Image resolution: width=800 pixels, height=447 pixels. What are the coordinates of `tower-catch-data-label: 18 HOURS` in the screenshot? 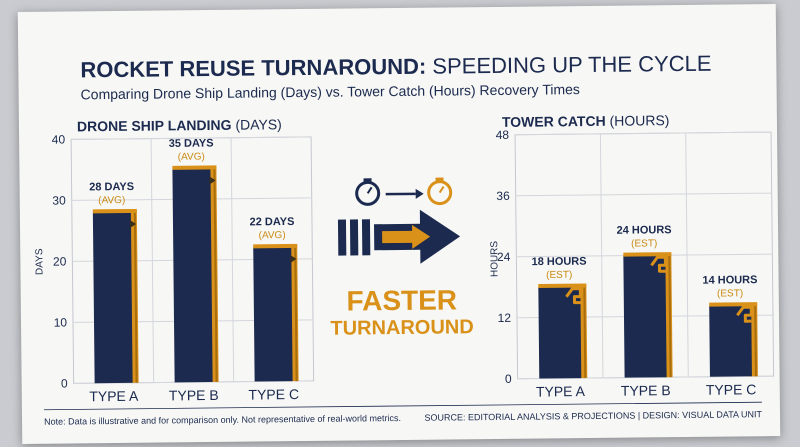 It's located at (558, 262).